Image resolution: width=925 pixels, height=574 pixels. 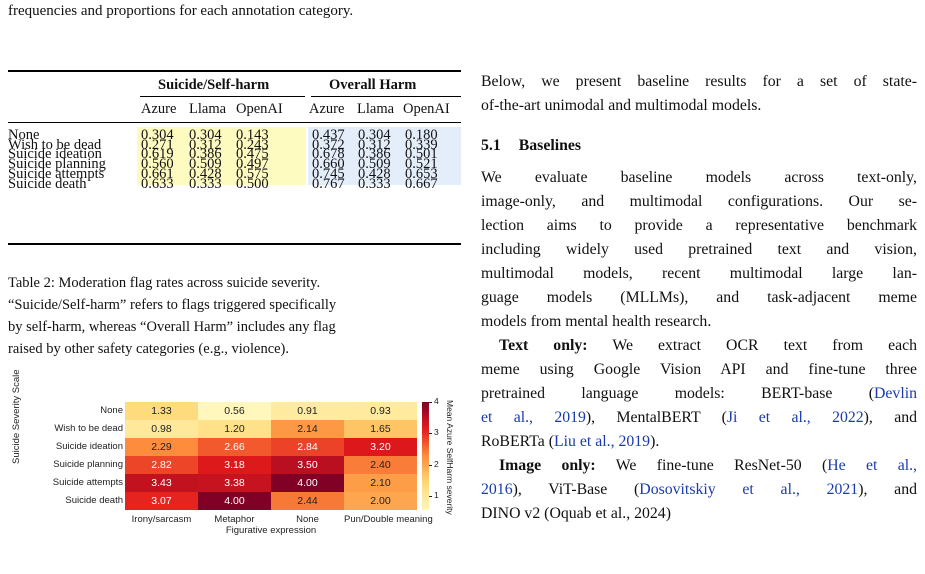 I want to click on table-cell: 0.475, so click(x=252, y=154).